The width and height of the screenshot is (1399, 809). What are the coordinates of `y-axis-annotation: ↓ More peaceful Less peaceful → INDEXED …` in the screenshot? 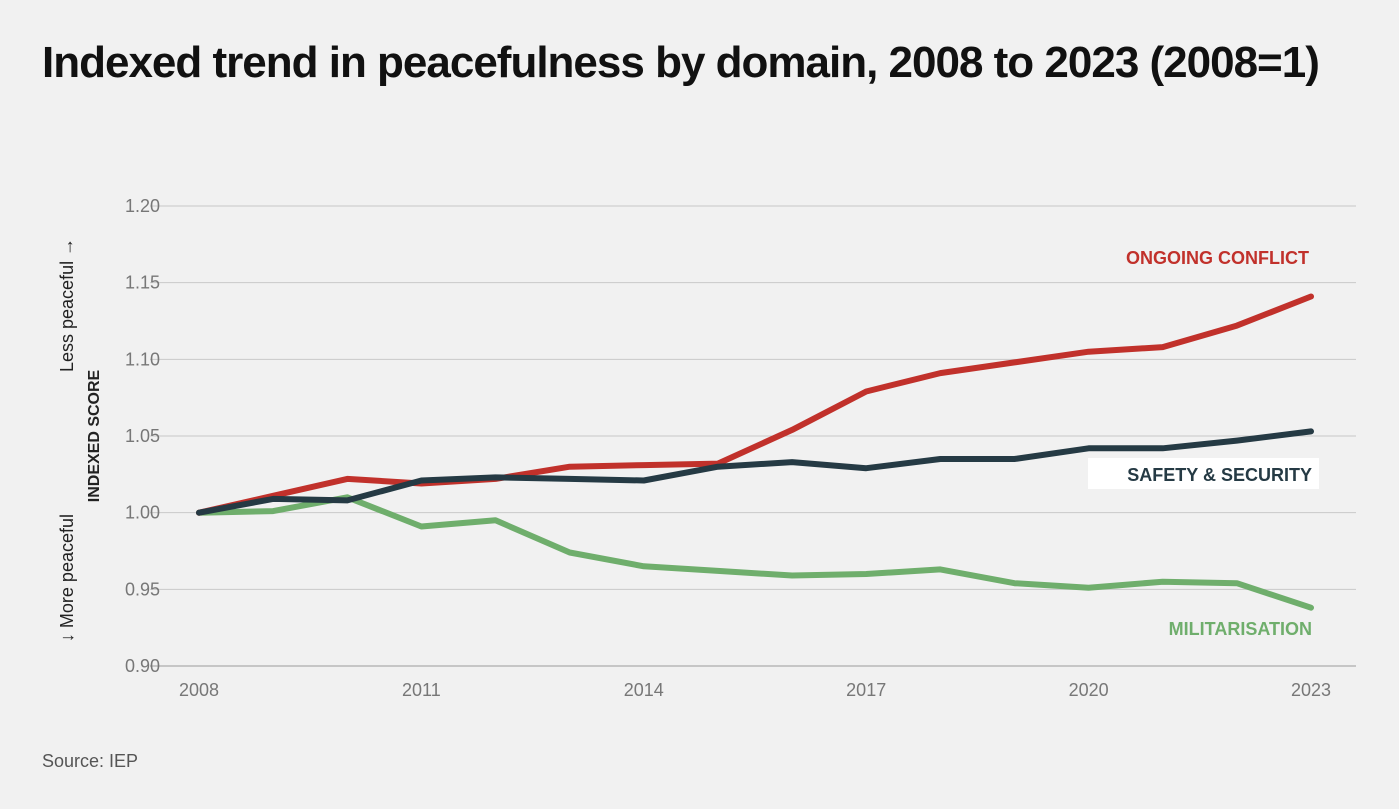 It's located at (80, 440).